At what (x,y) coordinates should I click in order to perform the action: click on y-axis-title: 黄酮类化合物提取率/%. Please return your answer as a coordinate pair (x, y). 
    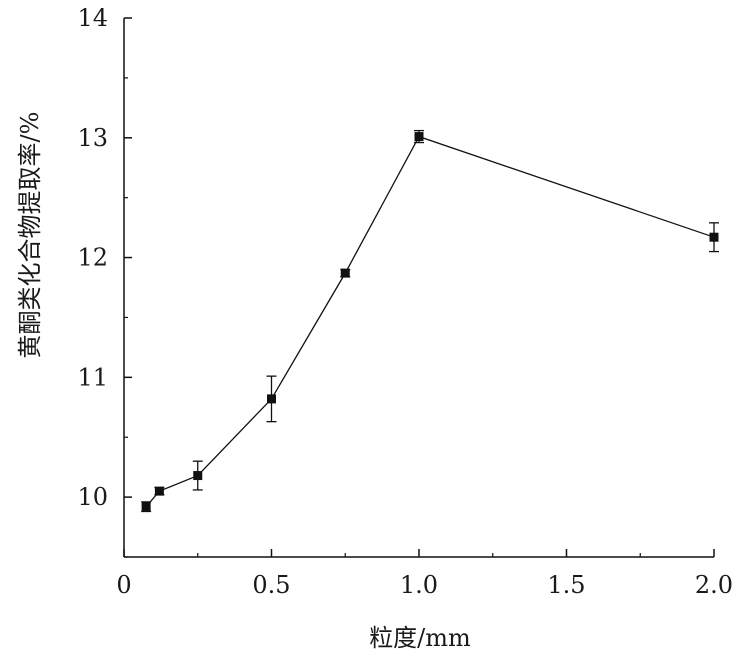
    Looking at the image, I should click on (30, 235).